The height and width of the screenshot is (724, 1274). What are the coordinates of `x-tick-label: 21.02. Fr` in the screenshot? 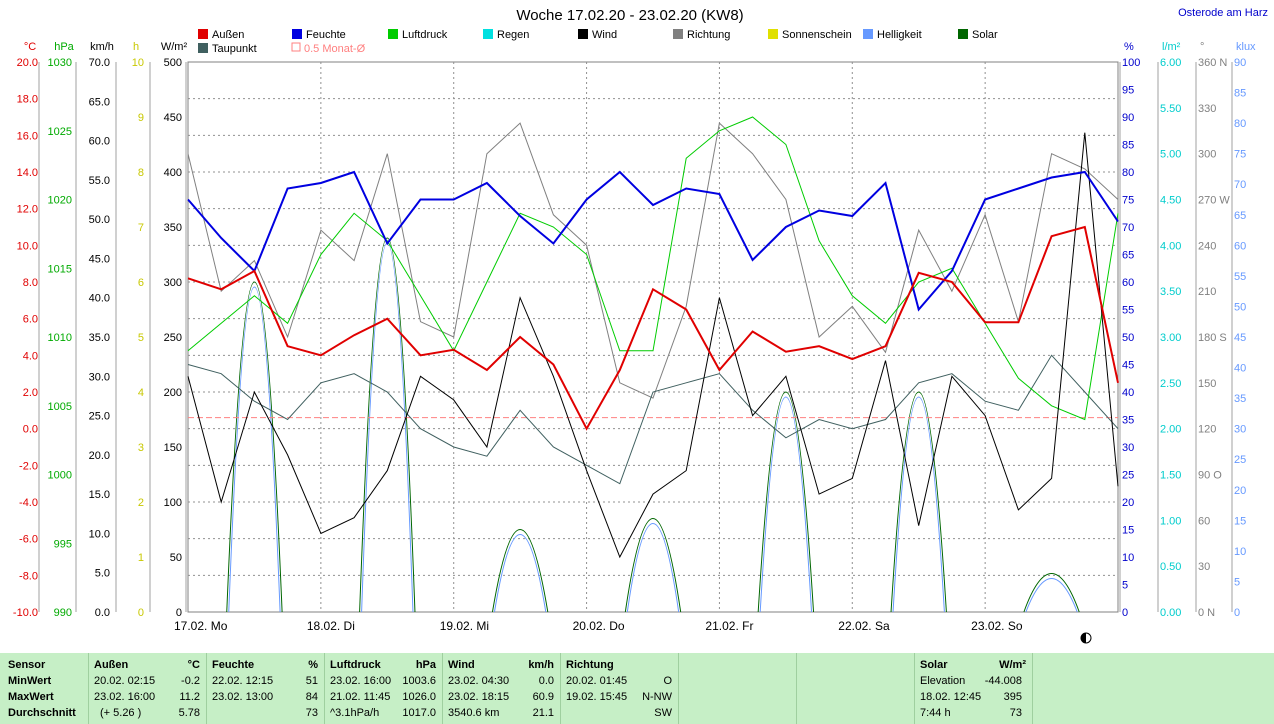 It's located at (729, 626).